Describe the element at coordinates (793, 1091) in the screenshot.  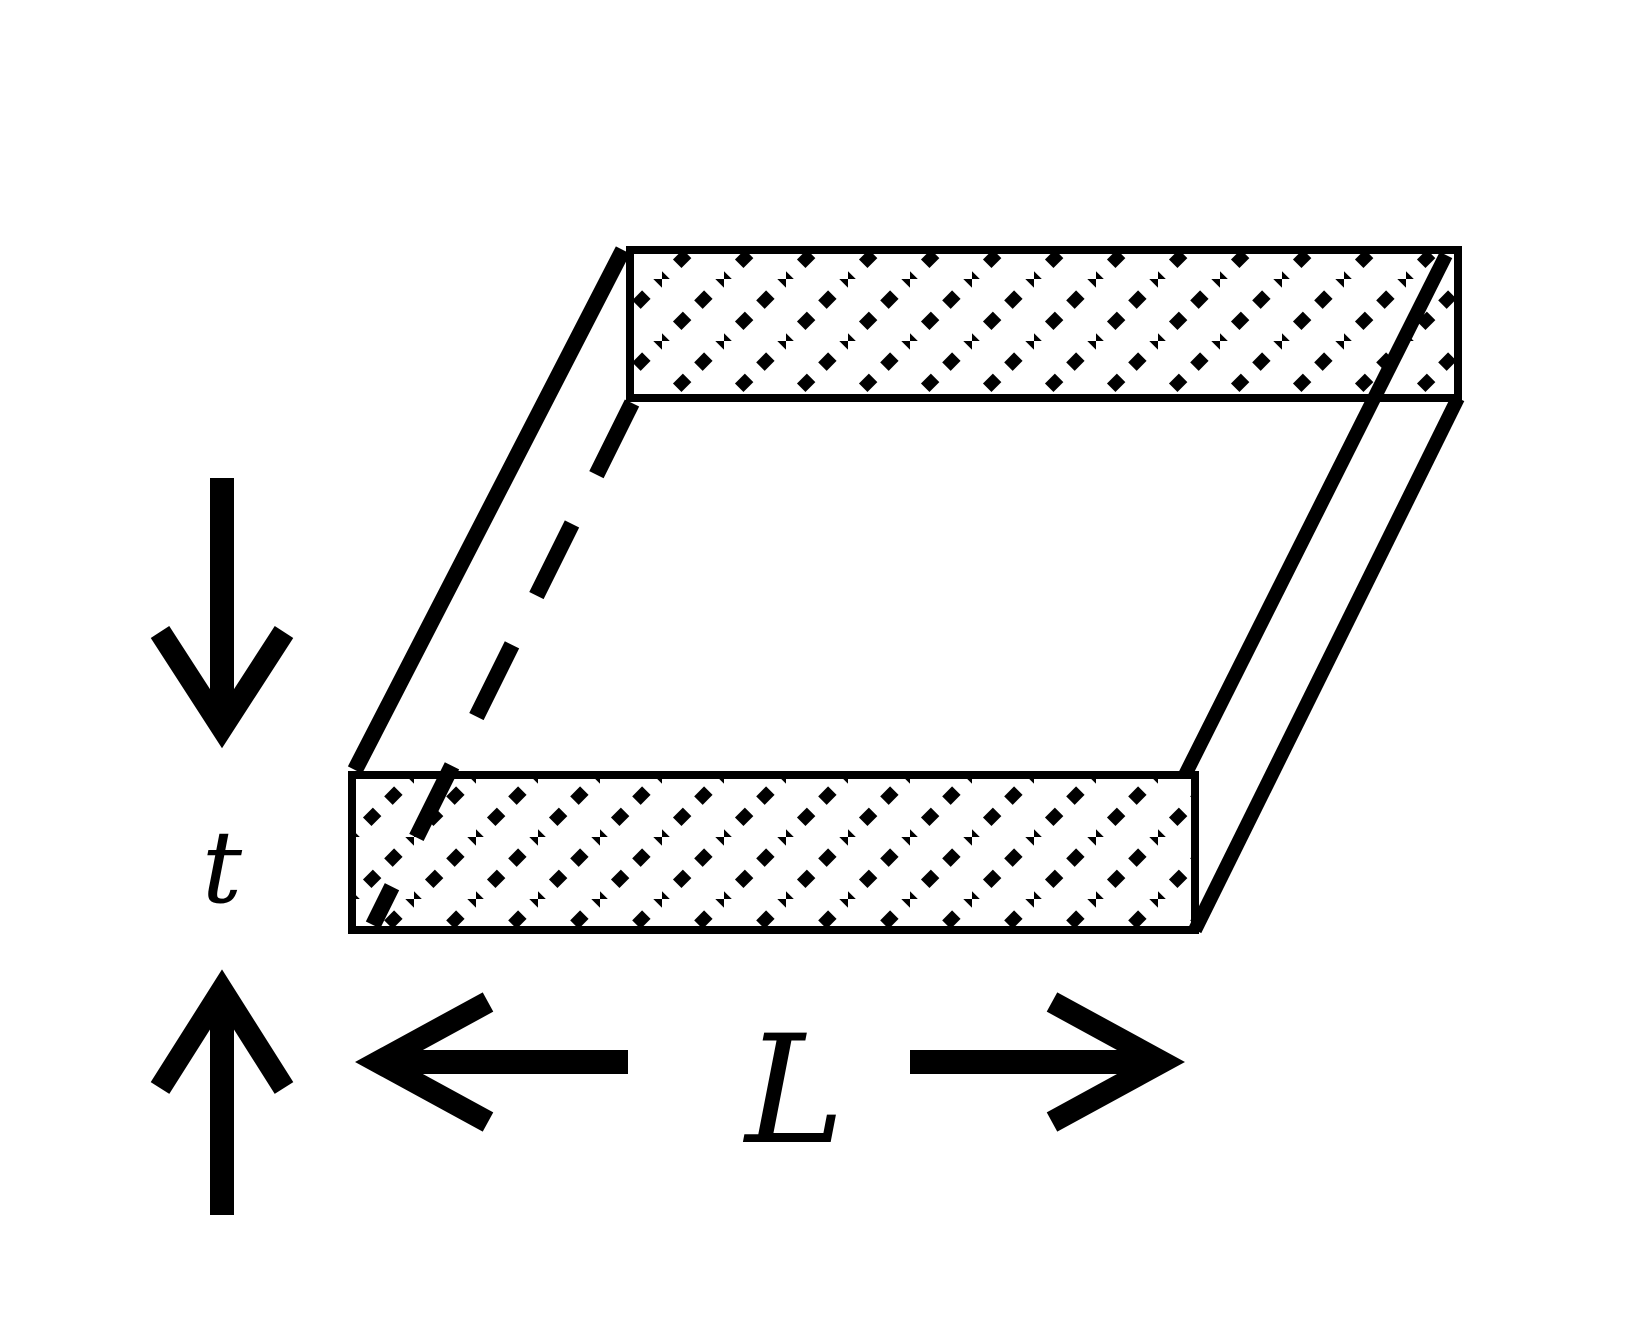
I see `length-label: L` at that location.